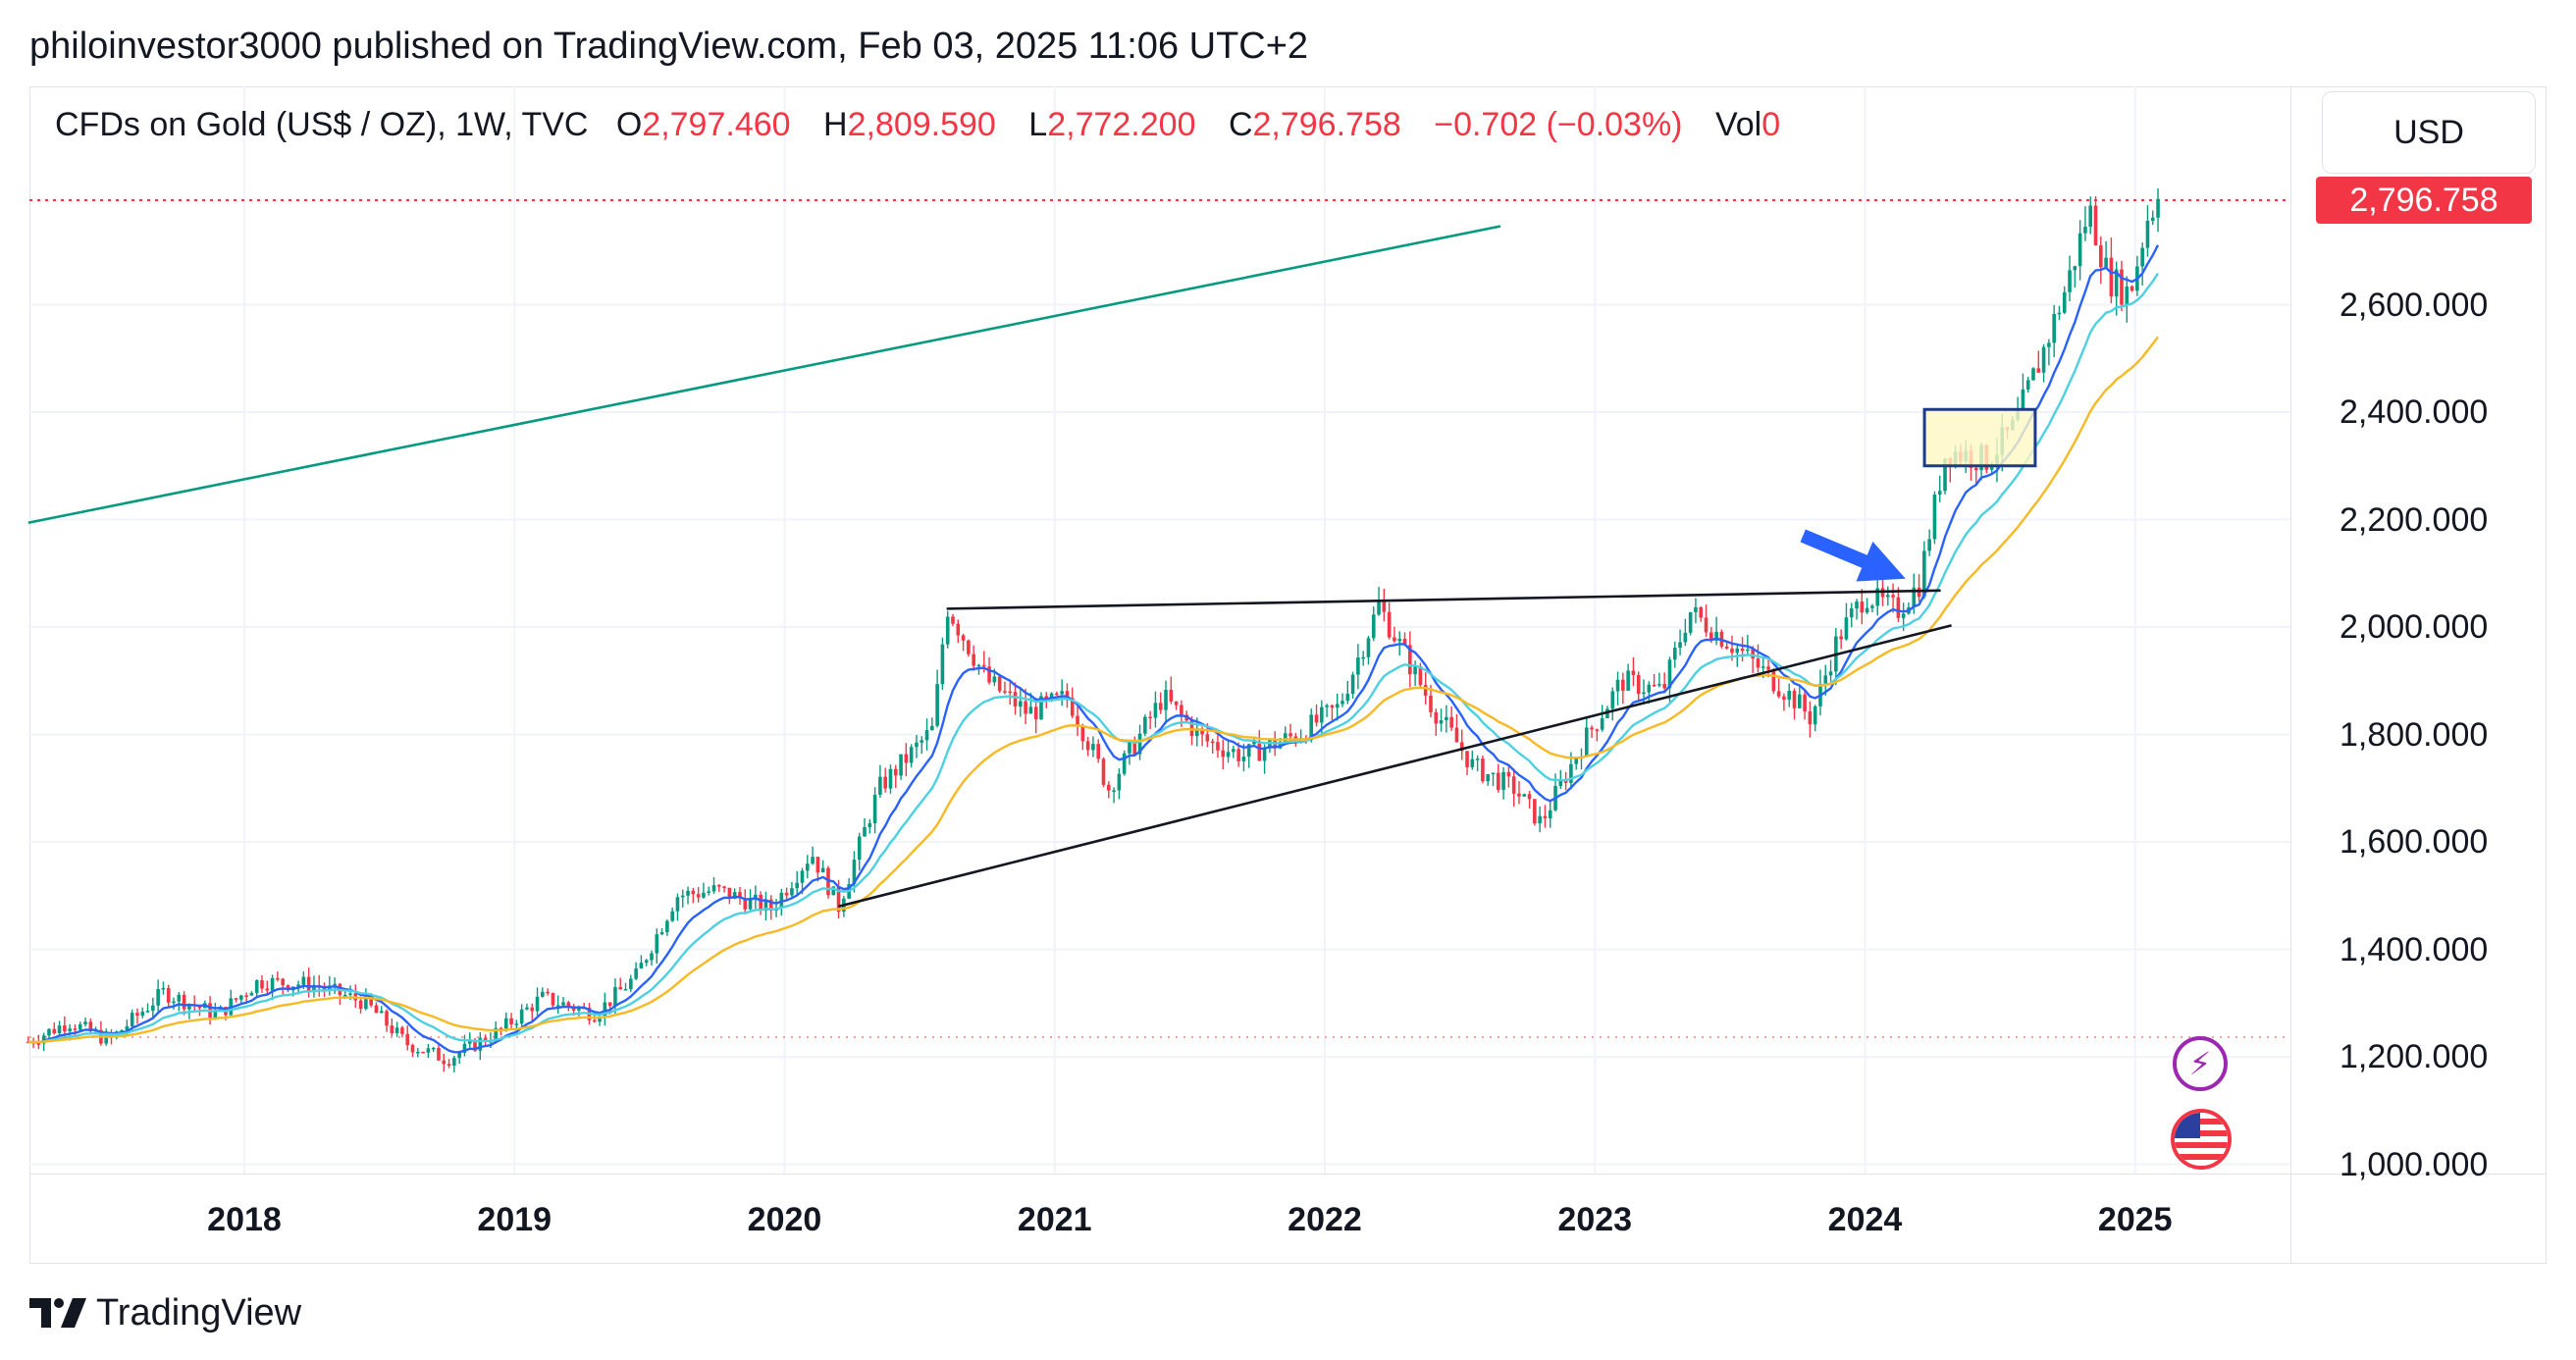 The width and height of the screenshot is (2576, 1360). Describe the element at coordinates (629, 124) in the screenshot. I see `legend-open-label: O` at that location.